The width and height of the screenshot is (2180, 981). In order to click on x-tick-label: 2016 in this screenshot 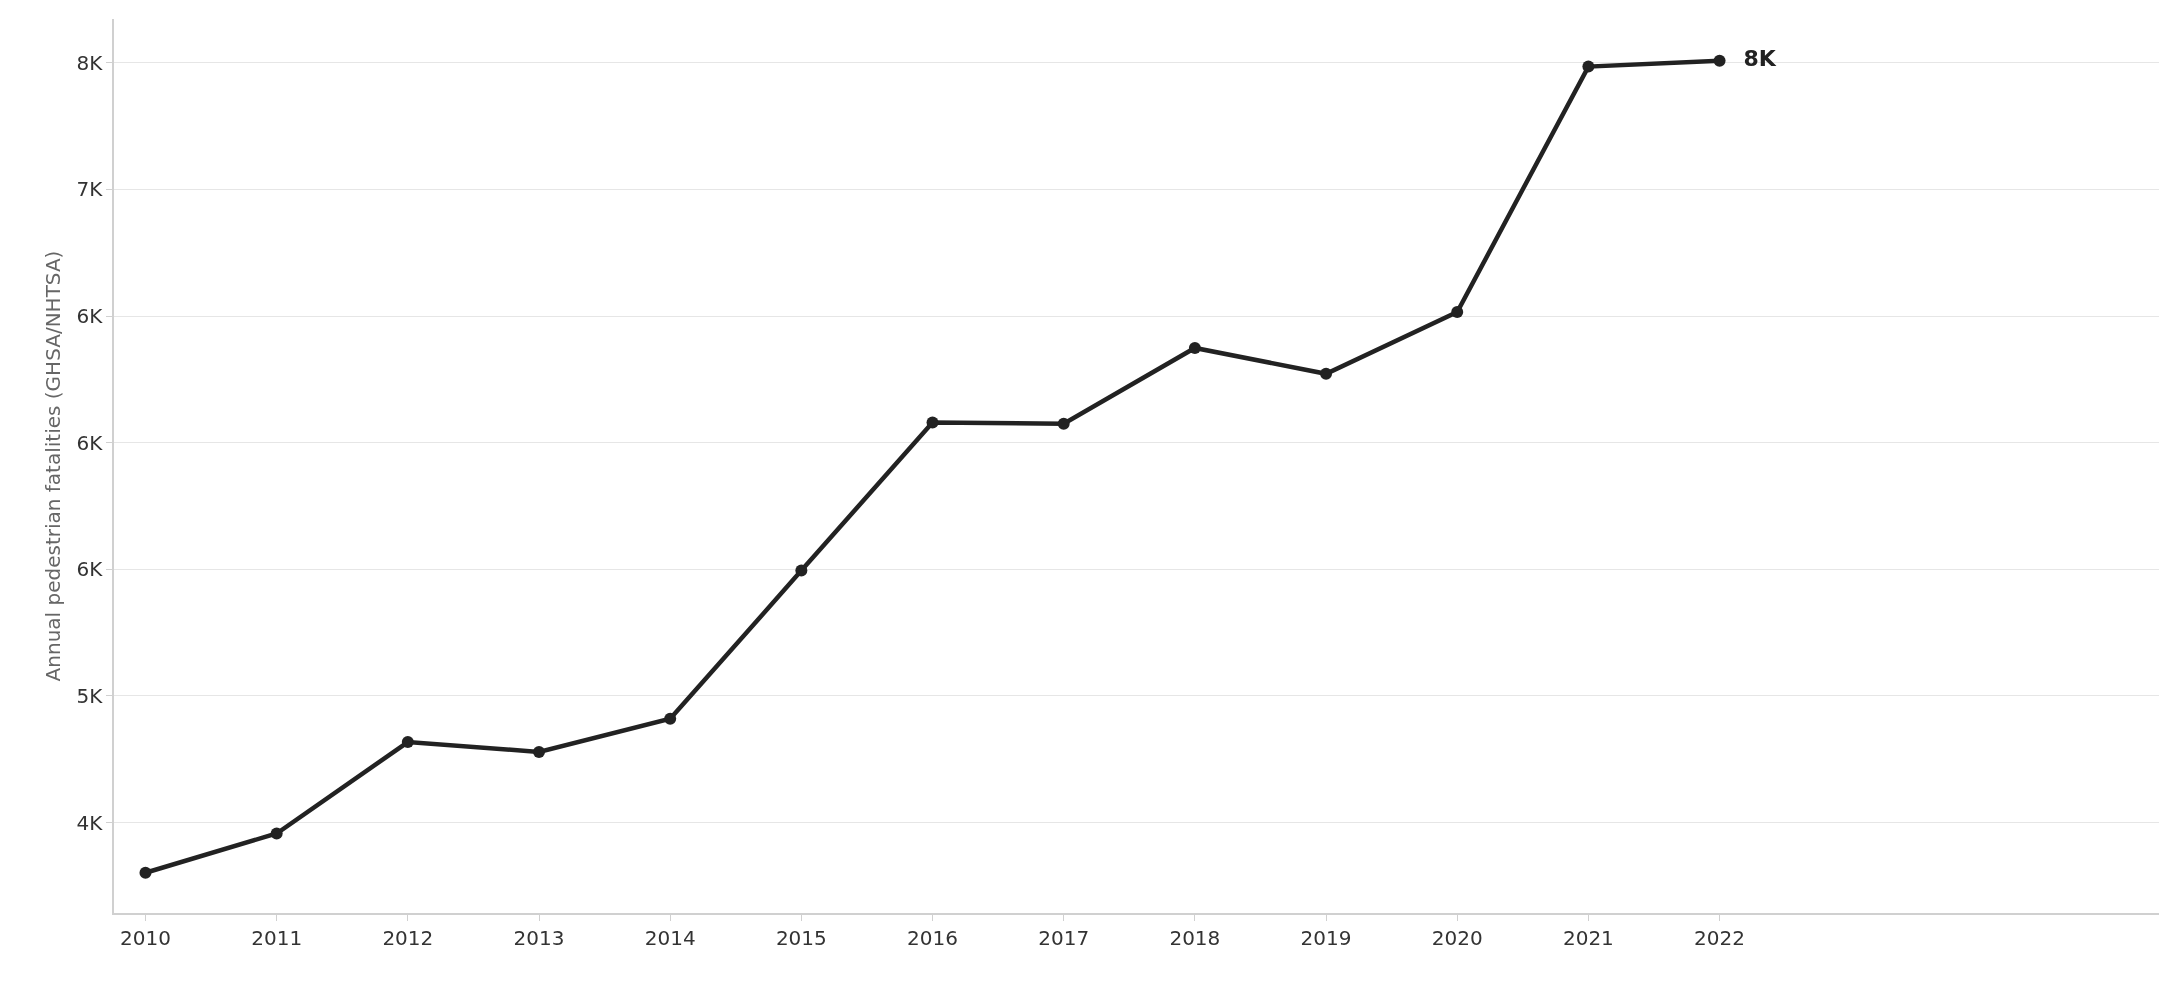, I will do `click(932, 937)`.